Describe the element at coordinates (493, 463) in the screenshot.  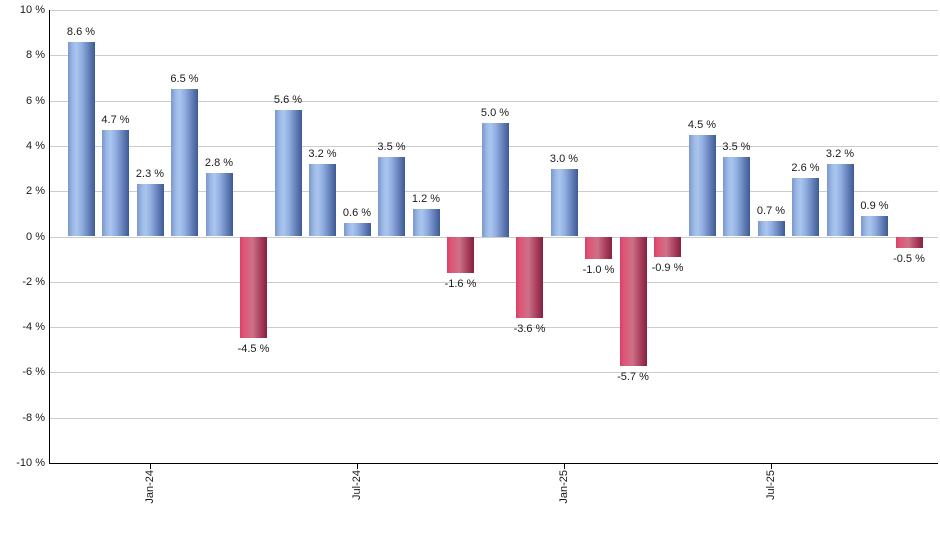
I see `x-axis-line` at that location.